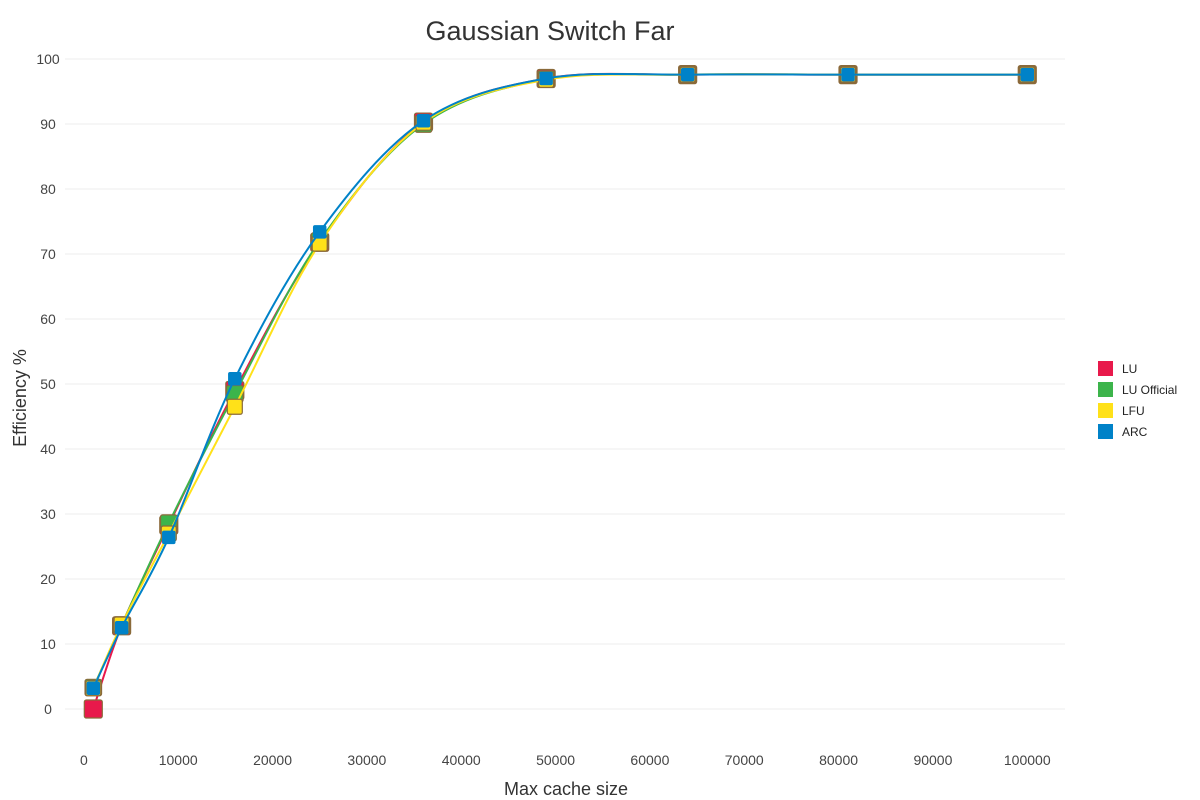 The image size is (1200, 800). Describe the element at coordinates (932, 760) in the screenshot. I see `x-tick-label: 90000` at that location.